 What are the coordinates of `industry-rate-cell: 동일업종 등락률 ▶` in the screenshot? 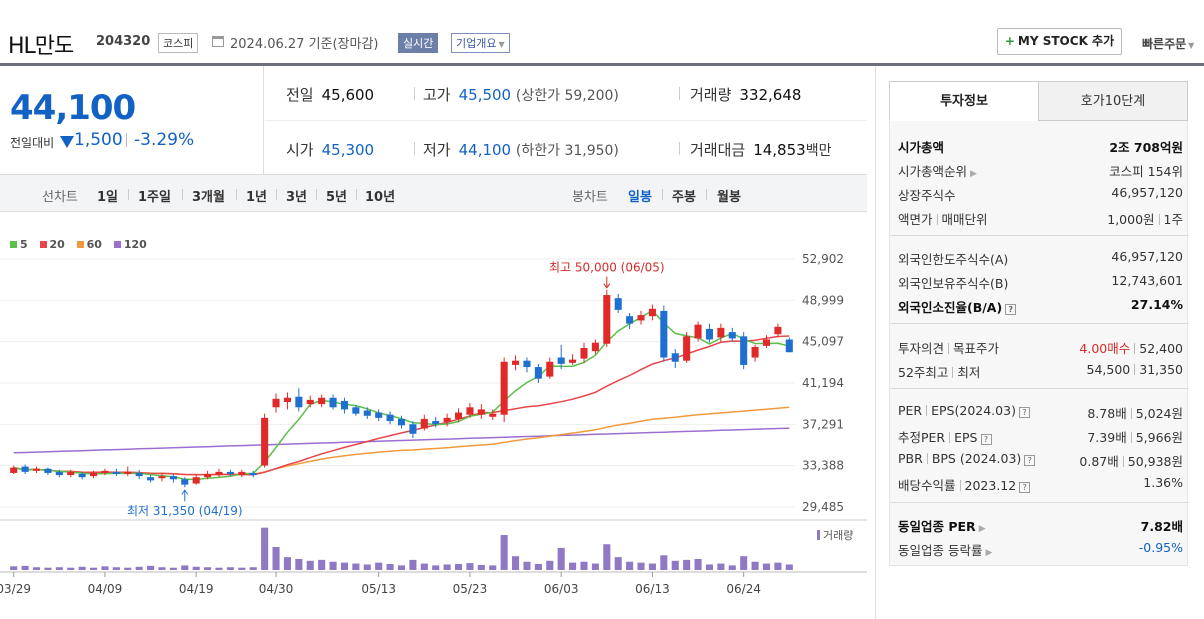 It's located at (945, 549).